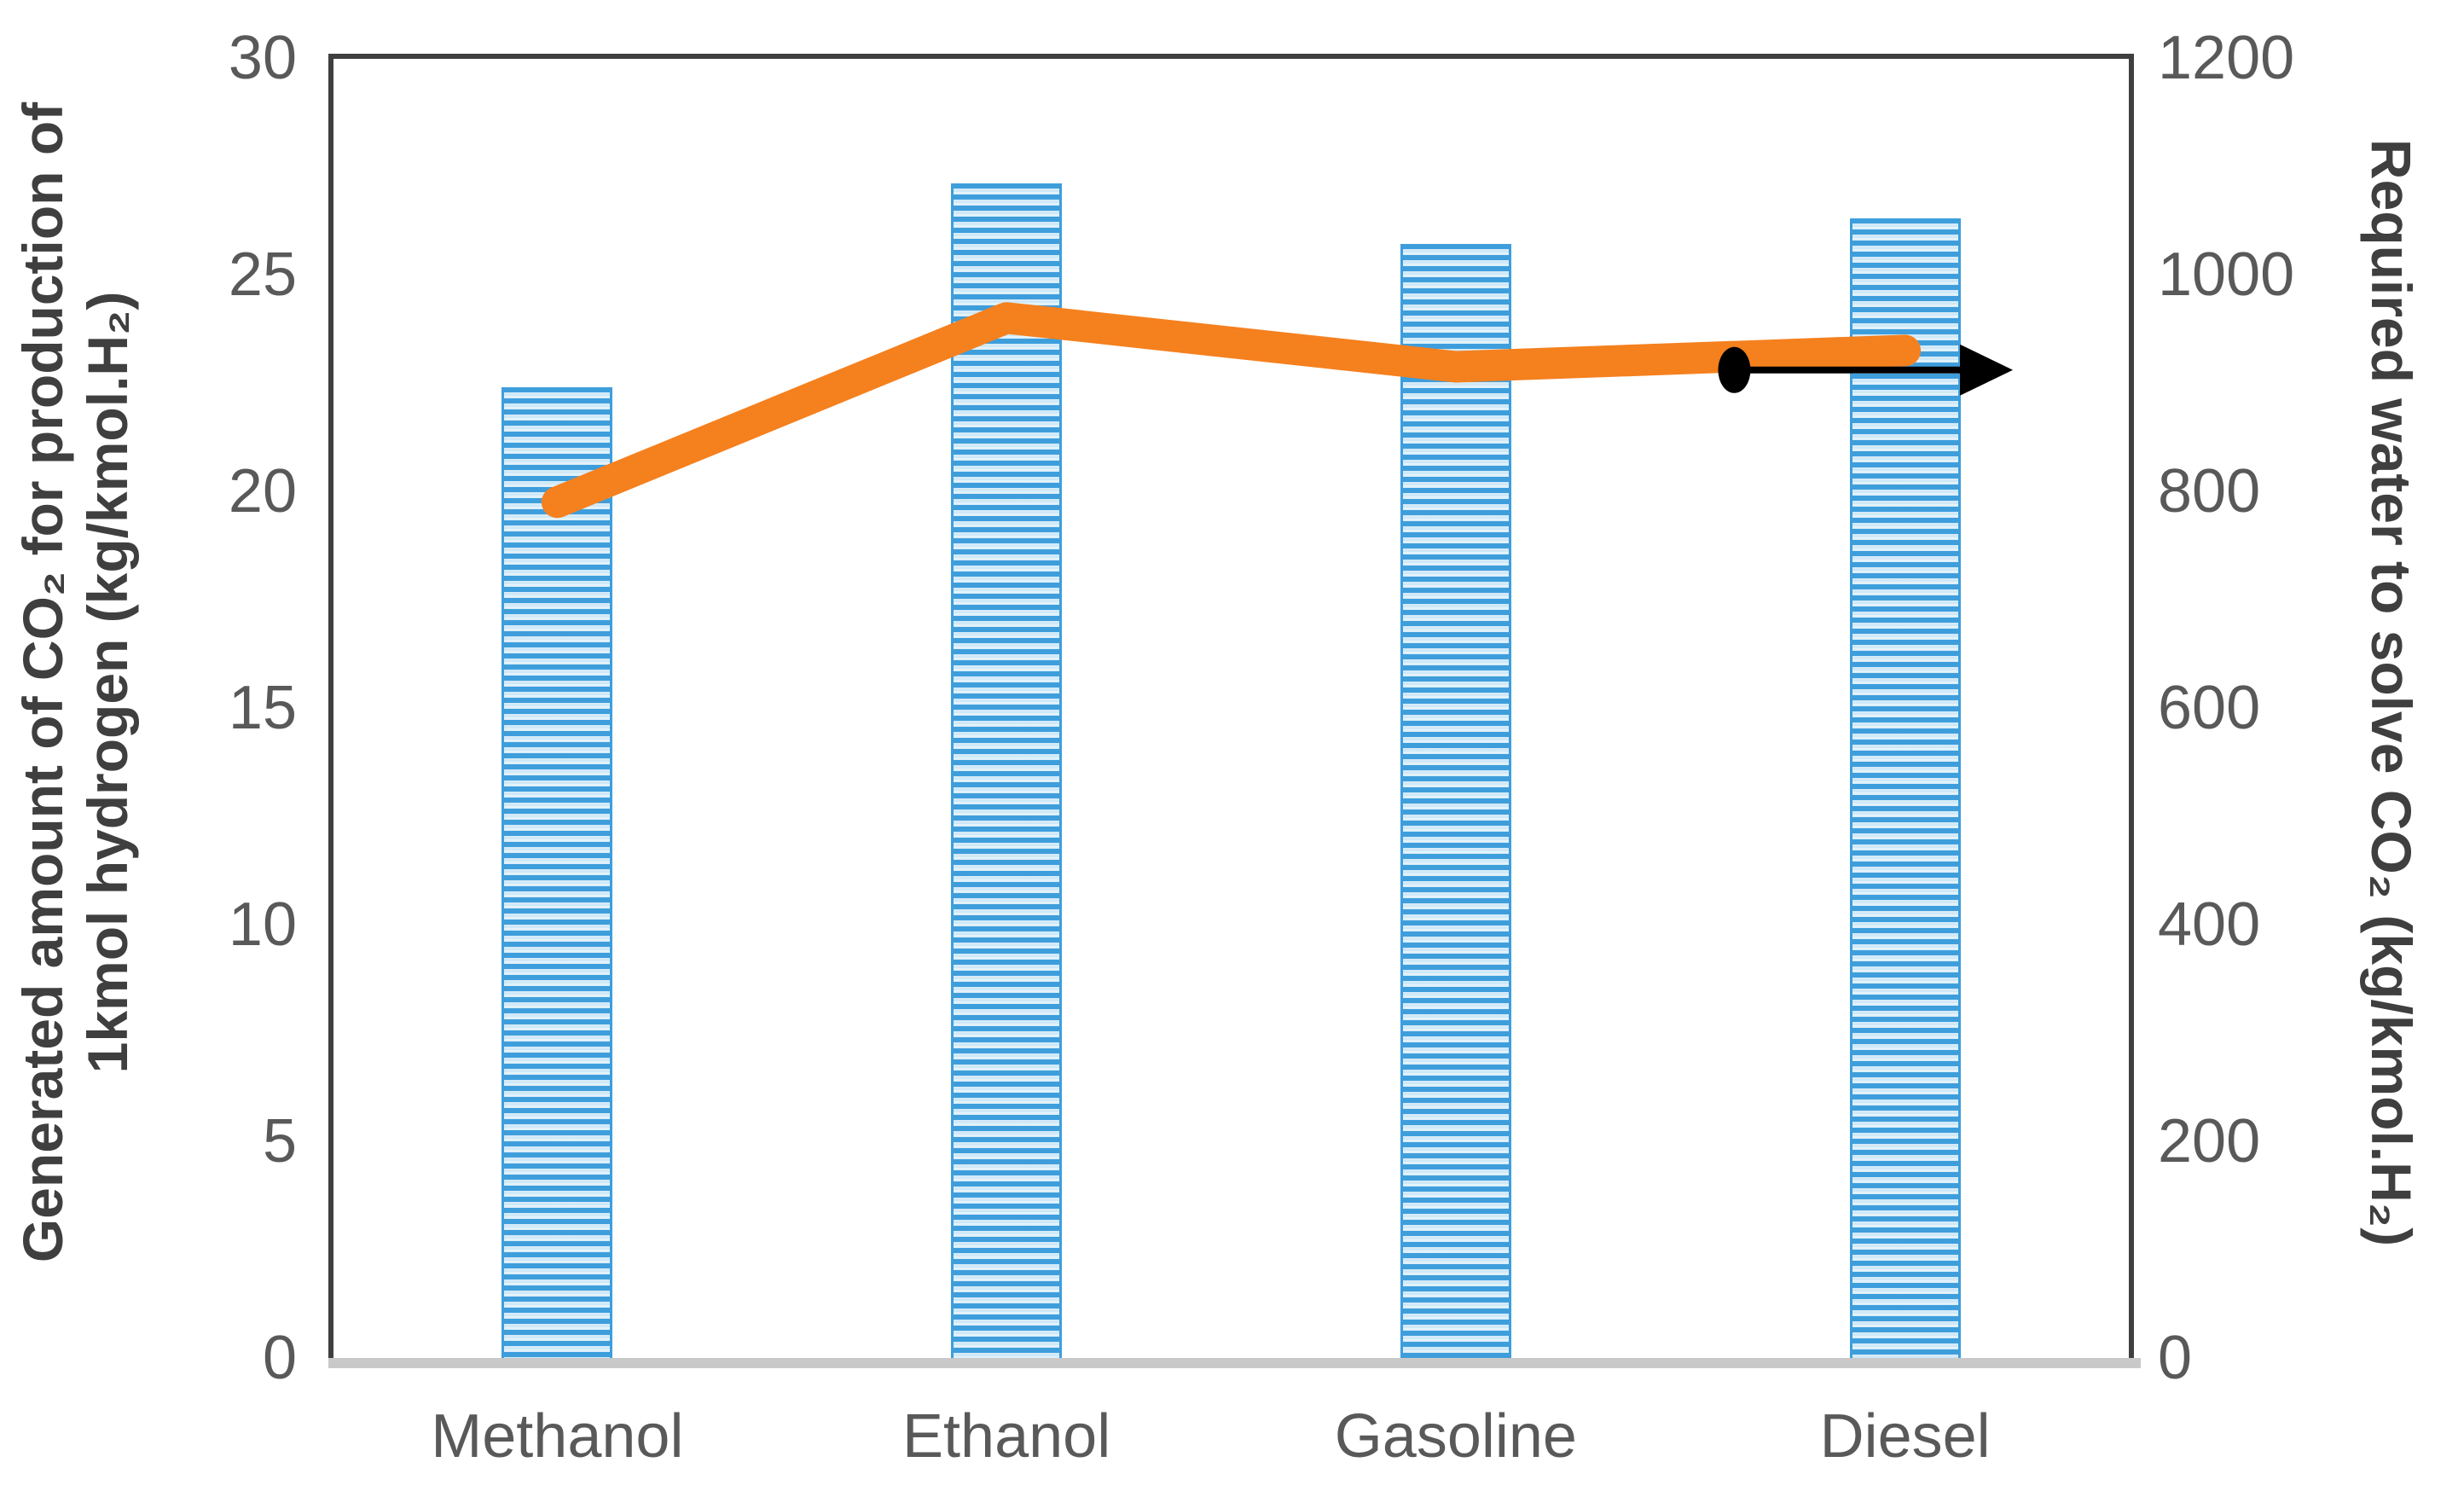 The height and width of the screenshot is (1497, 2464). I want to click on bar-ethanol, so click(1007, 770).